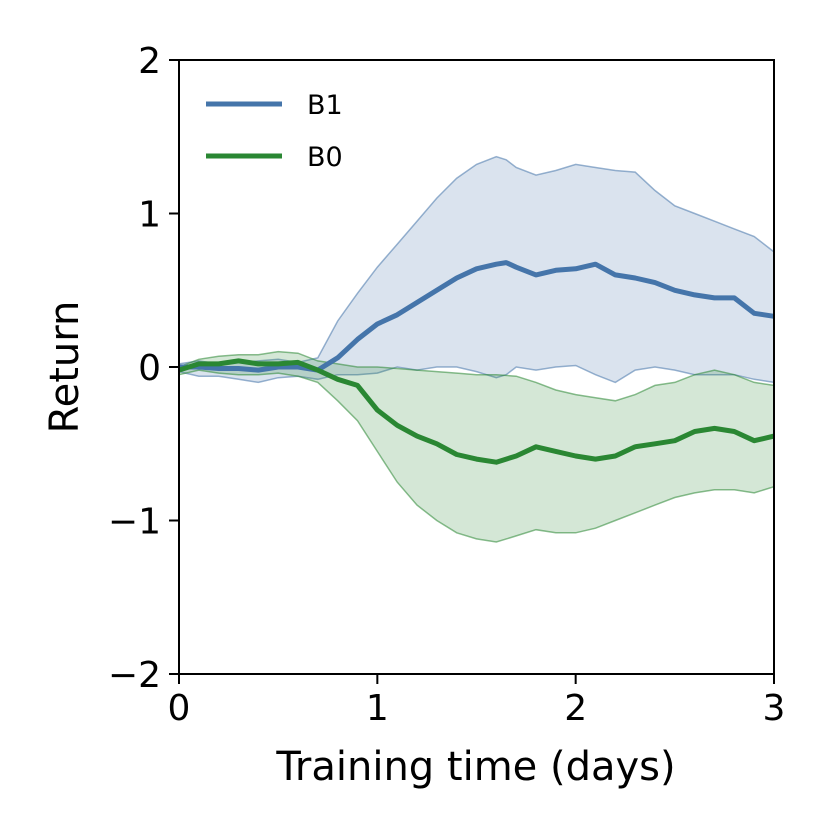 This screenshot has height=831, width=831. I want to click on legend-label-b0: B0, so click(325, 157).